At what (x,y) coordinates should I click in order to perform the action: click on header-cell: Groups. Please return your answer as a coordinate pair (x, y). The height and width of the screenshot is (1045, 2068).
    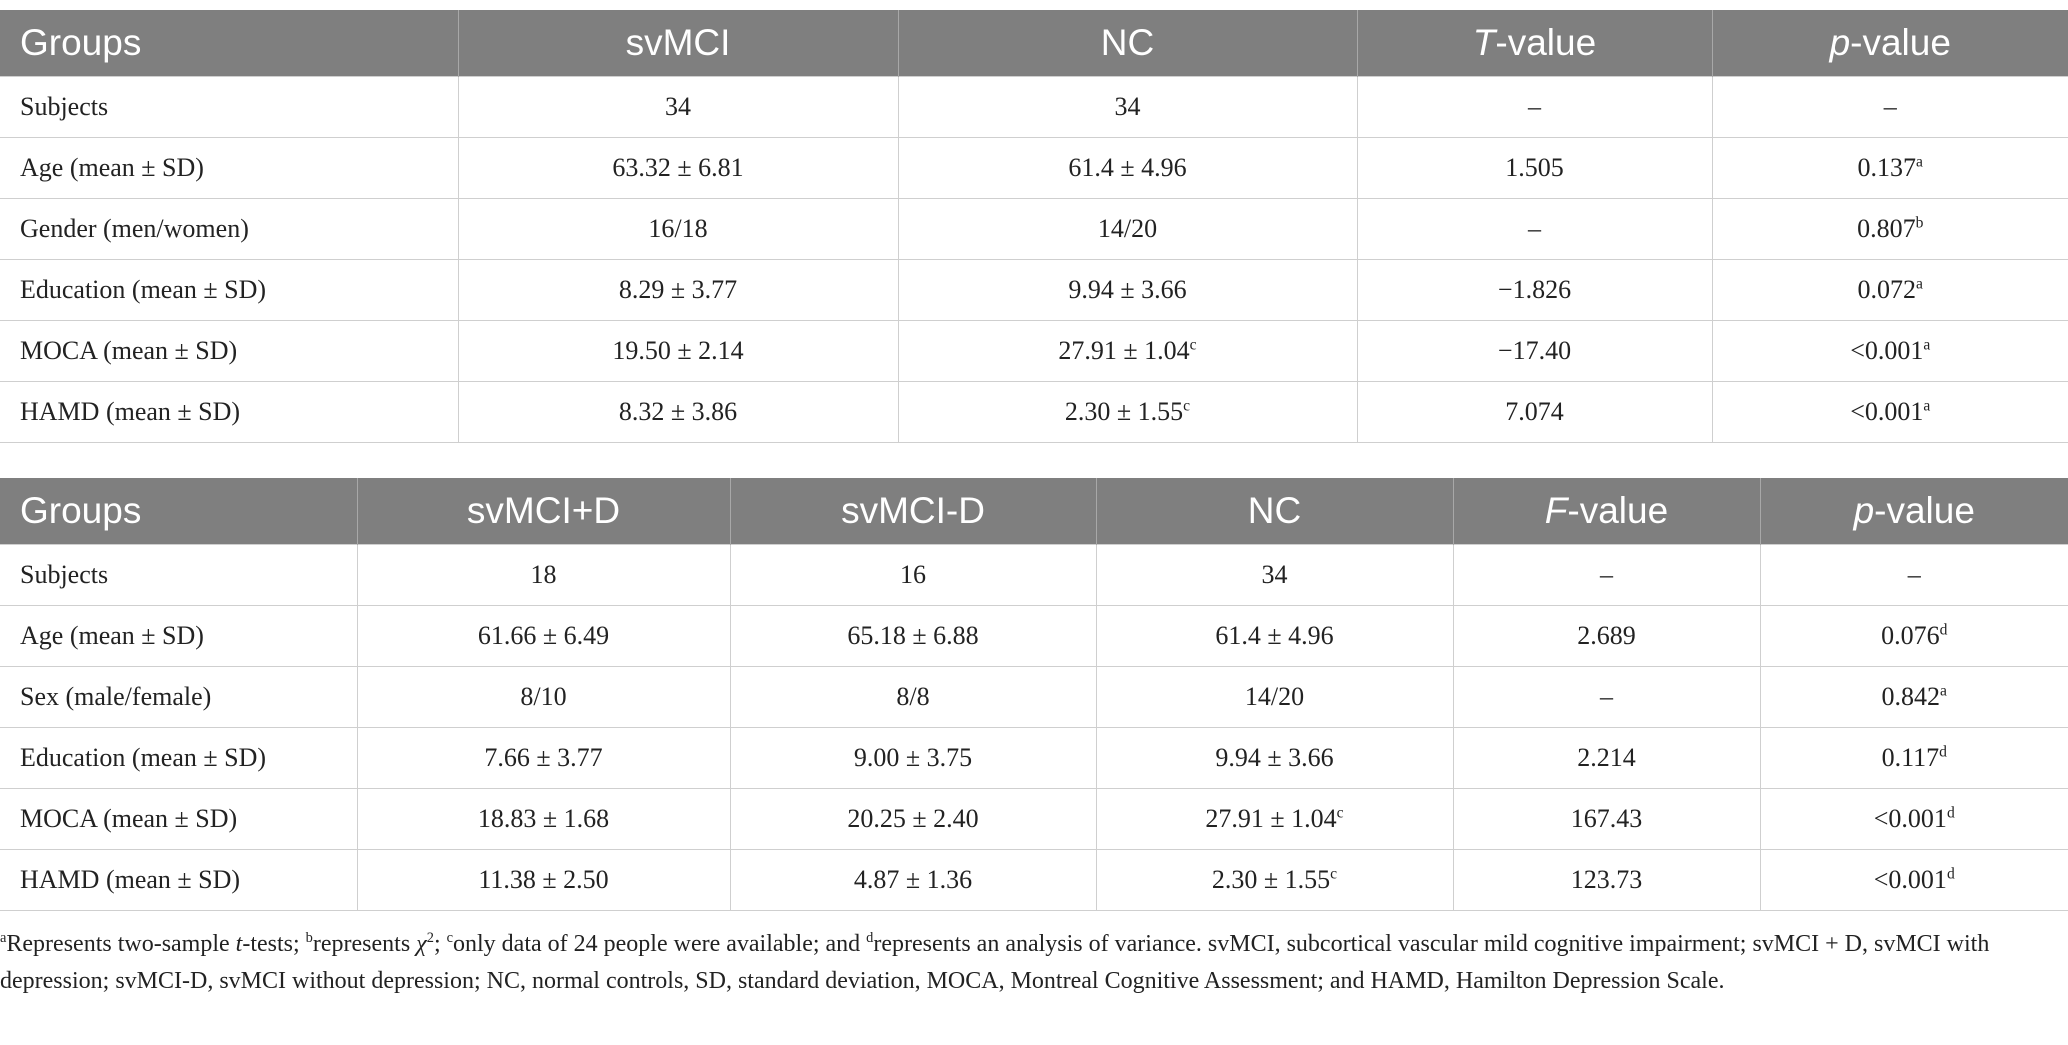
    Looking at the image, I should click on (178, 511).